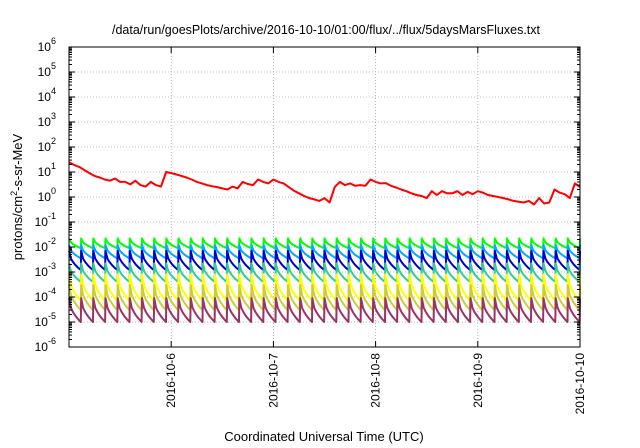  I want to click on y-axis-label-prefix: protons/cm, so click(17, 228).